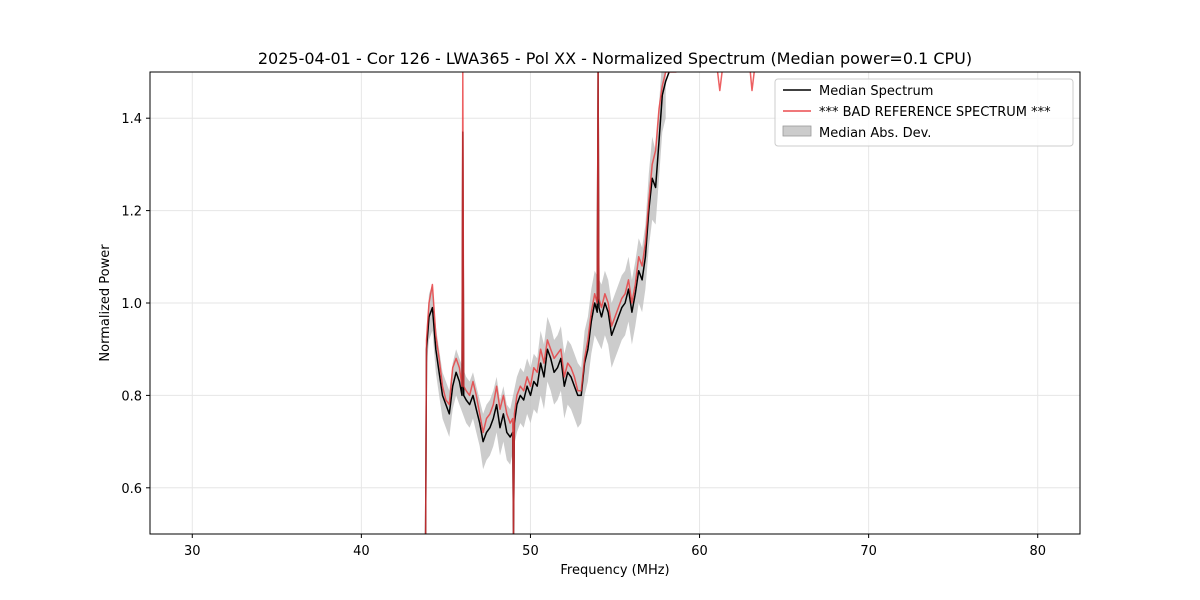 The width and height of the screenshot is (1200, 600). Describe the element at coordinates (797, 131) in the screenshot. I see `legend-swatch-mad` at that location.